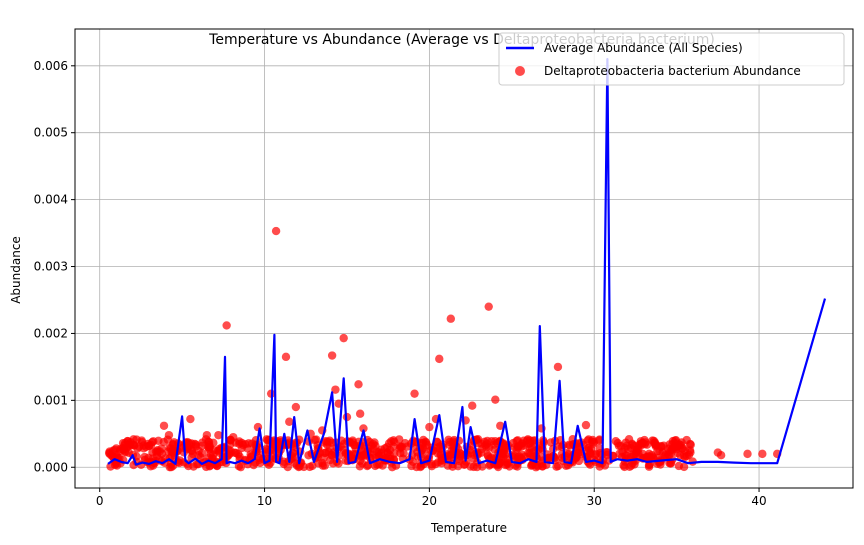 Image resolution: width=864 pixels, height=545 pixels. I want to click on x-tick-label: 0, so click(100, 501).